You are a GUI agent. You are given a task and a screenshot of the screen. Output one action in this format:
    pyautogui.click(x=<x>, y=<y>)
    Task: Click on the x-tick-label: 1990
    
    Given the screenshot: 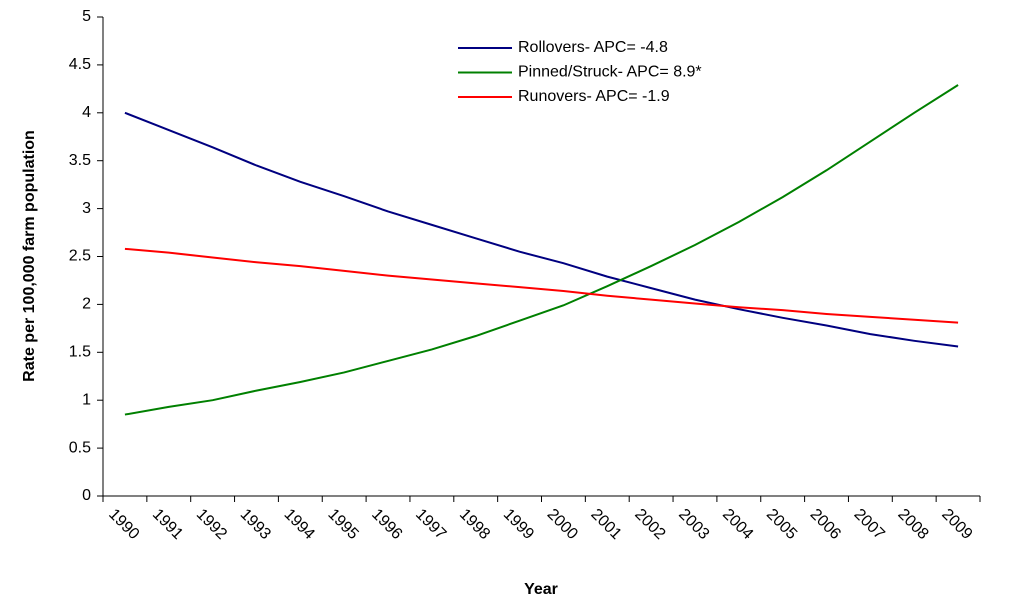 What is the action you would take?
    pyautogui.click(x=123, y=524)
    